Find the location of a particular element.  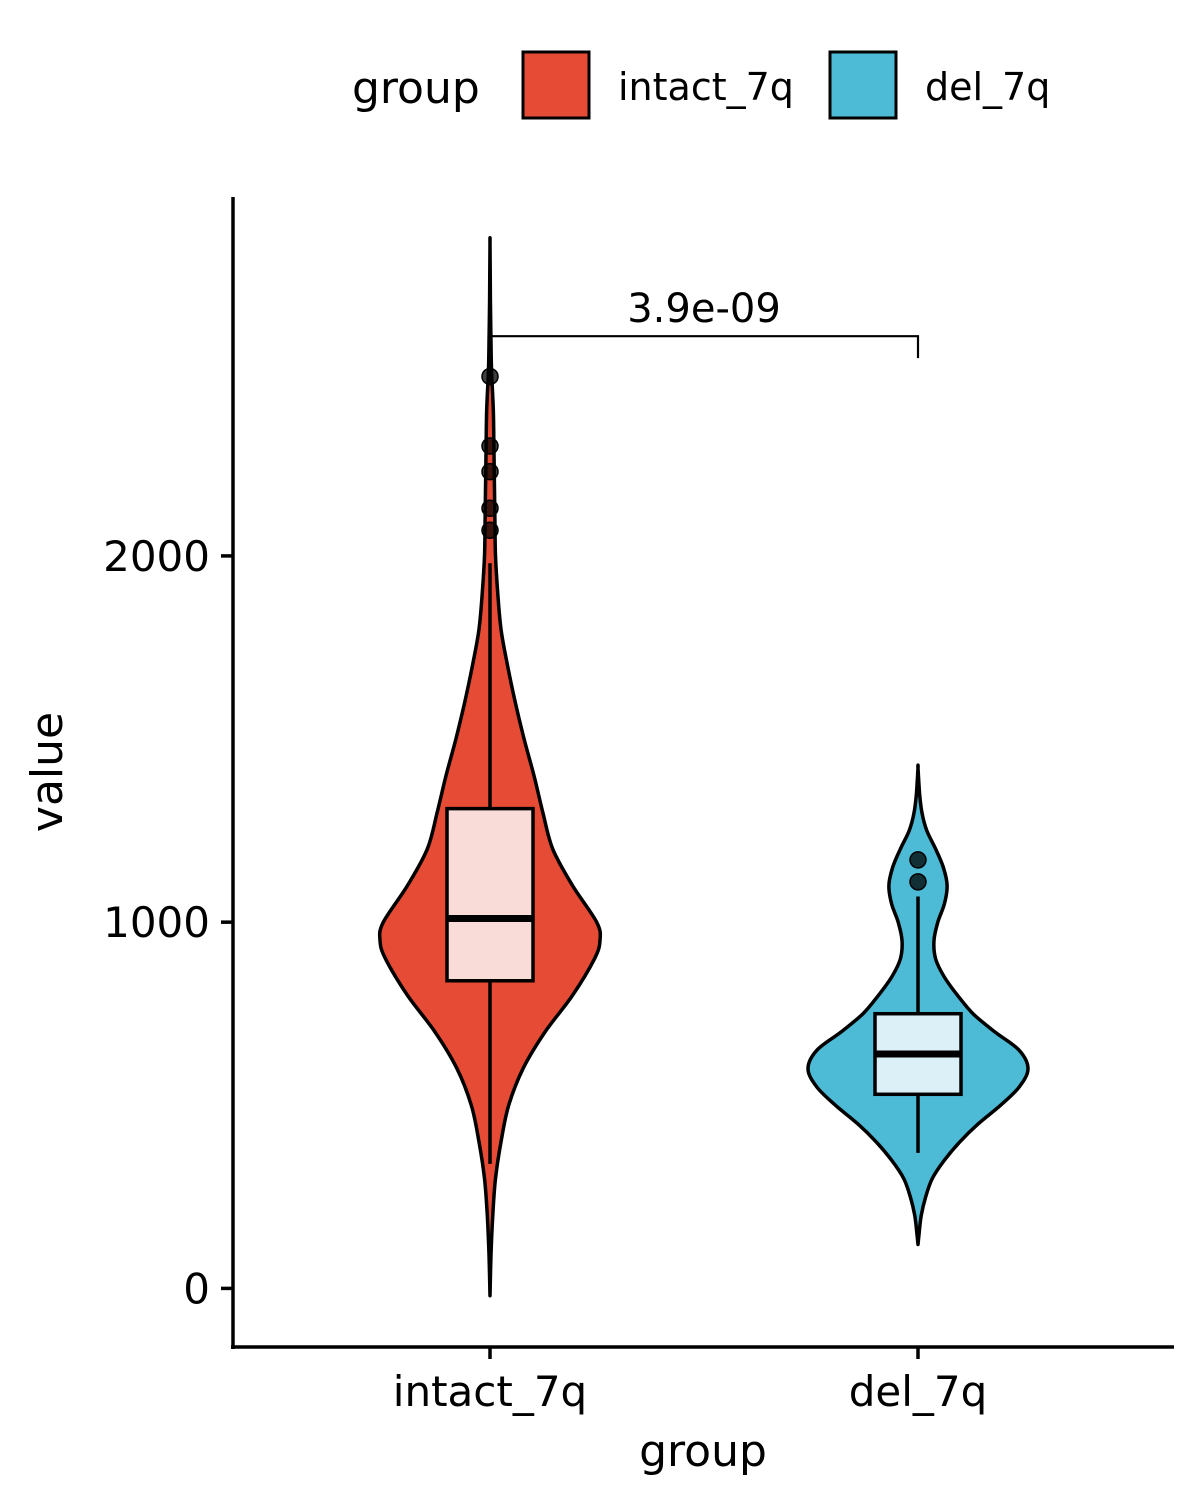

legend-title: group is located at coordinates (416, 88).